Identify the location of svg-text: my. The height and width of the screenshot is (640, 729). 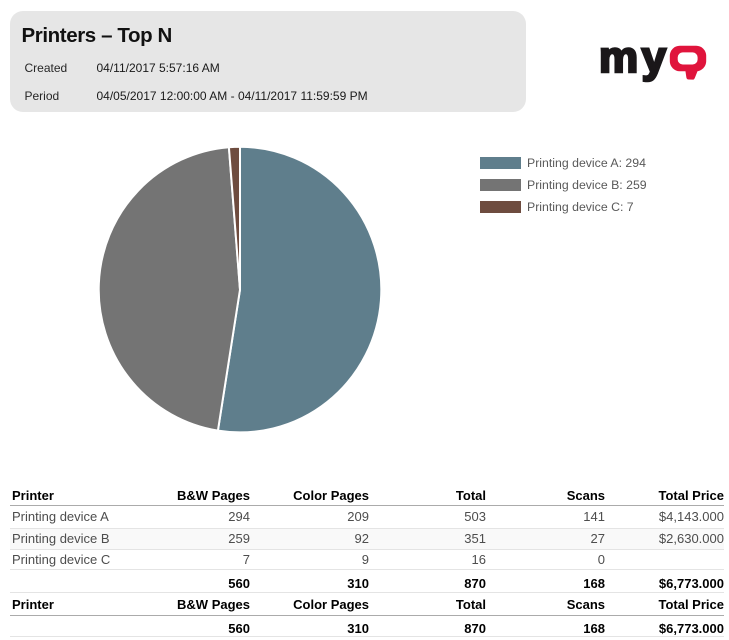
(634, 61).